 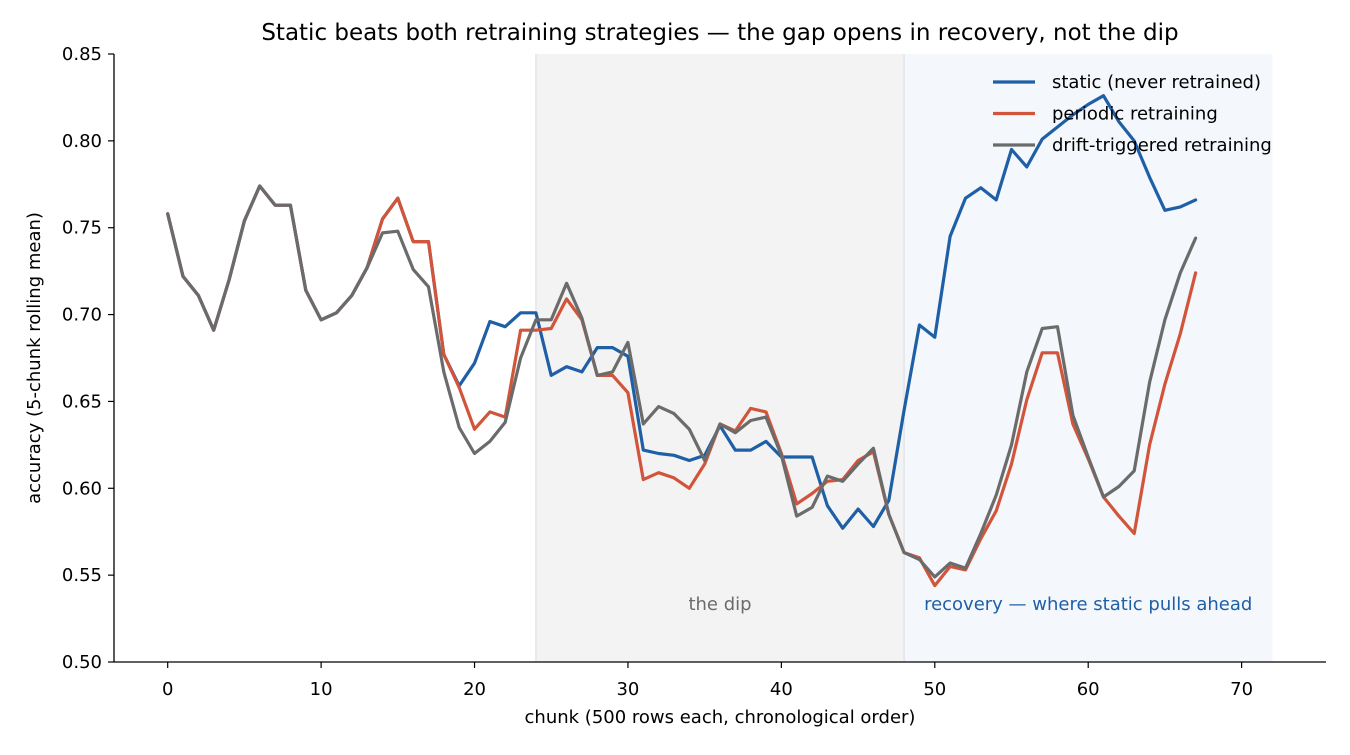 What do you see at coordinates (934, 689) in the screenshot?
I see `x-tick-label: 50` at bounding box center [934, 689].